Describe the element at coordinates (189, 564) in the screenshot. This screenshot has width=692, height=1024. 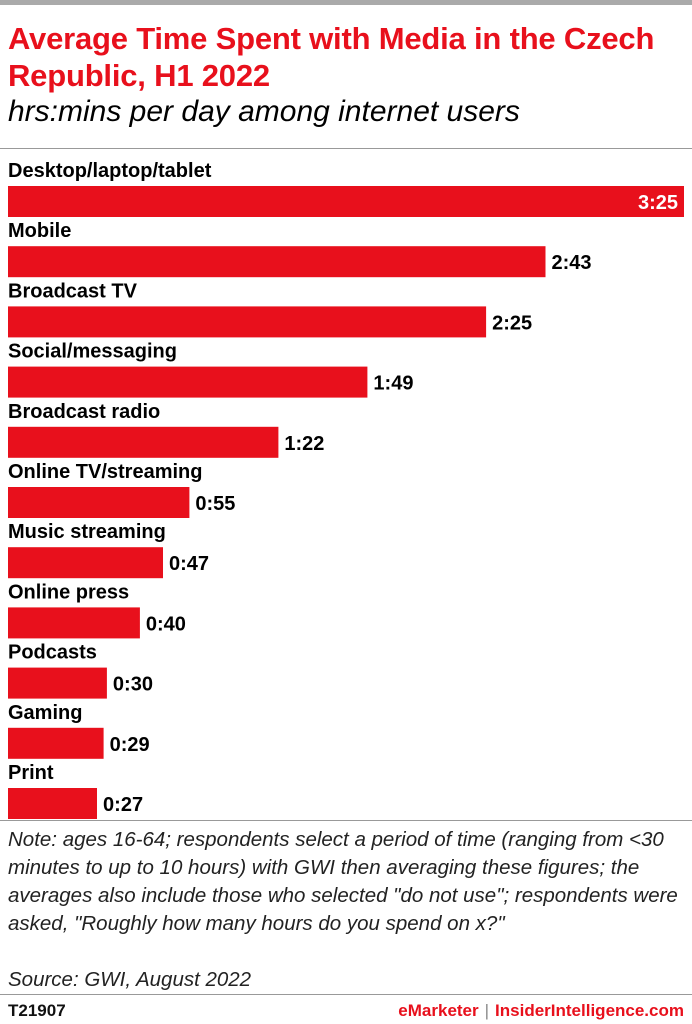
I see `value-label: 0:47` at that location.